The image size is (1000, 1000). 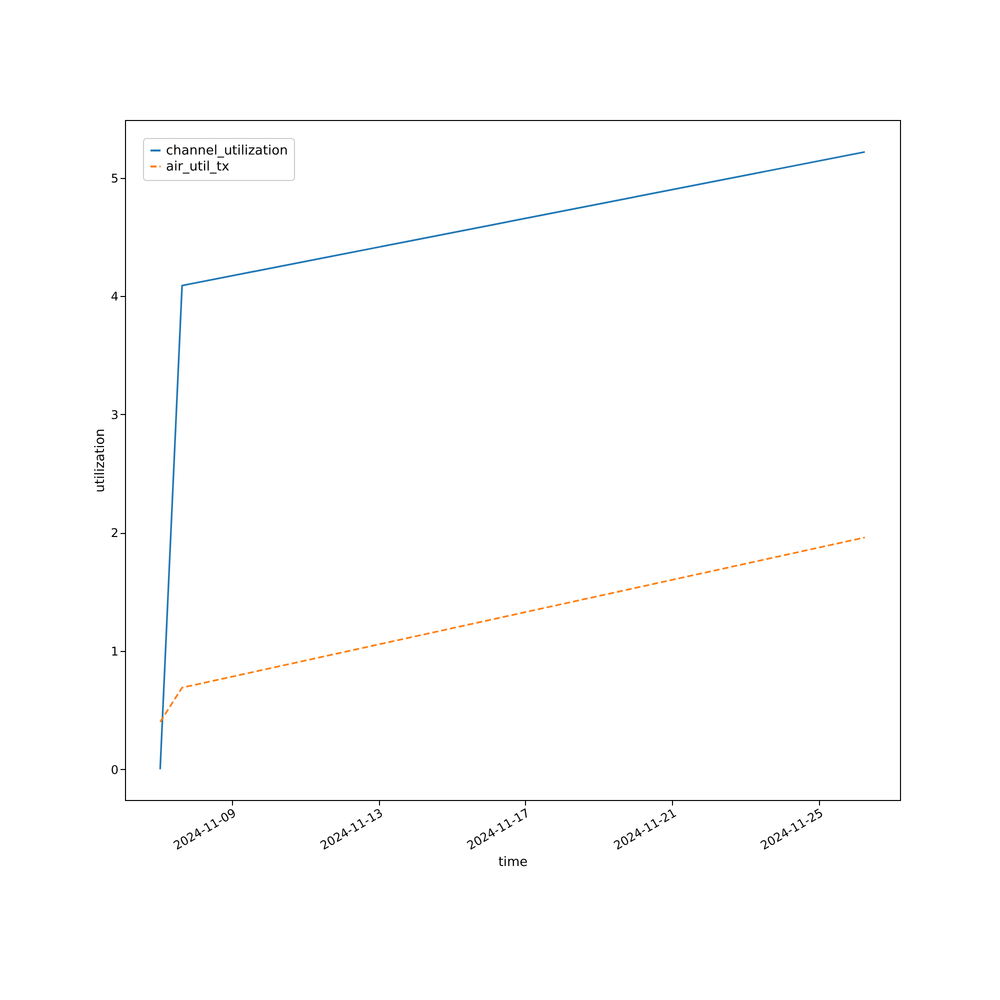 I want to click on y-tick-label: 3, so click(x=114, y=415).